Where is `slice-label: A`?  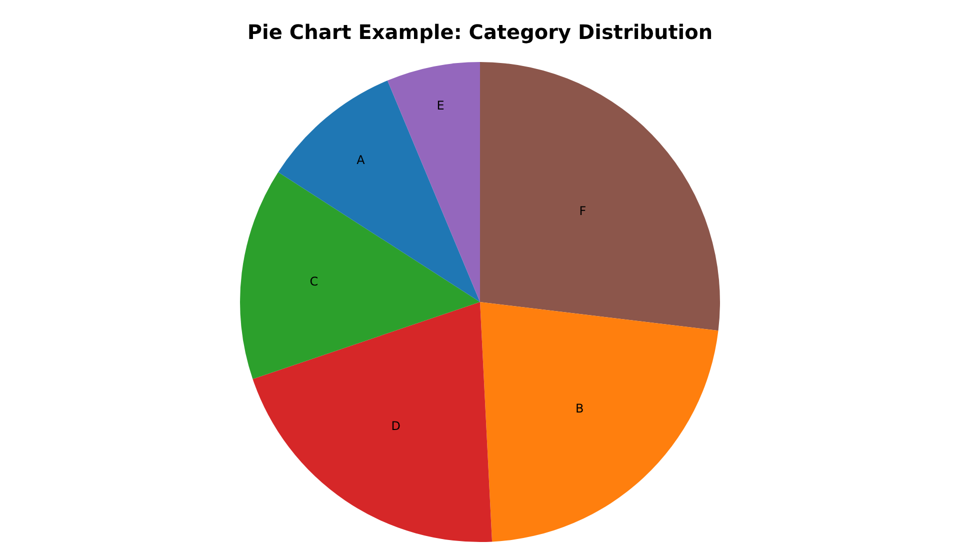 slice-label: A is located at coordinates (361, 160).